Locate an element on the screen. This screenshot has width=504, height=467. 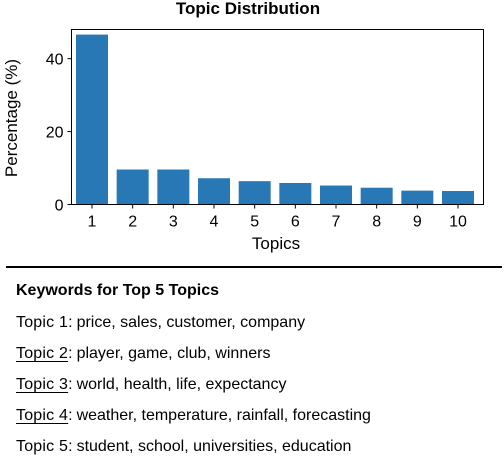
x-tick-label: 3 is located at coordinates (173, 222).